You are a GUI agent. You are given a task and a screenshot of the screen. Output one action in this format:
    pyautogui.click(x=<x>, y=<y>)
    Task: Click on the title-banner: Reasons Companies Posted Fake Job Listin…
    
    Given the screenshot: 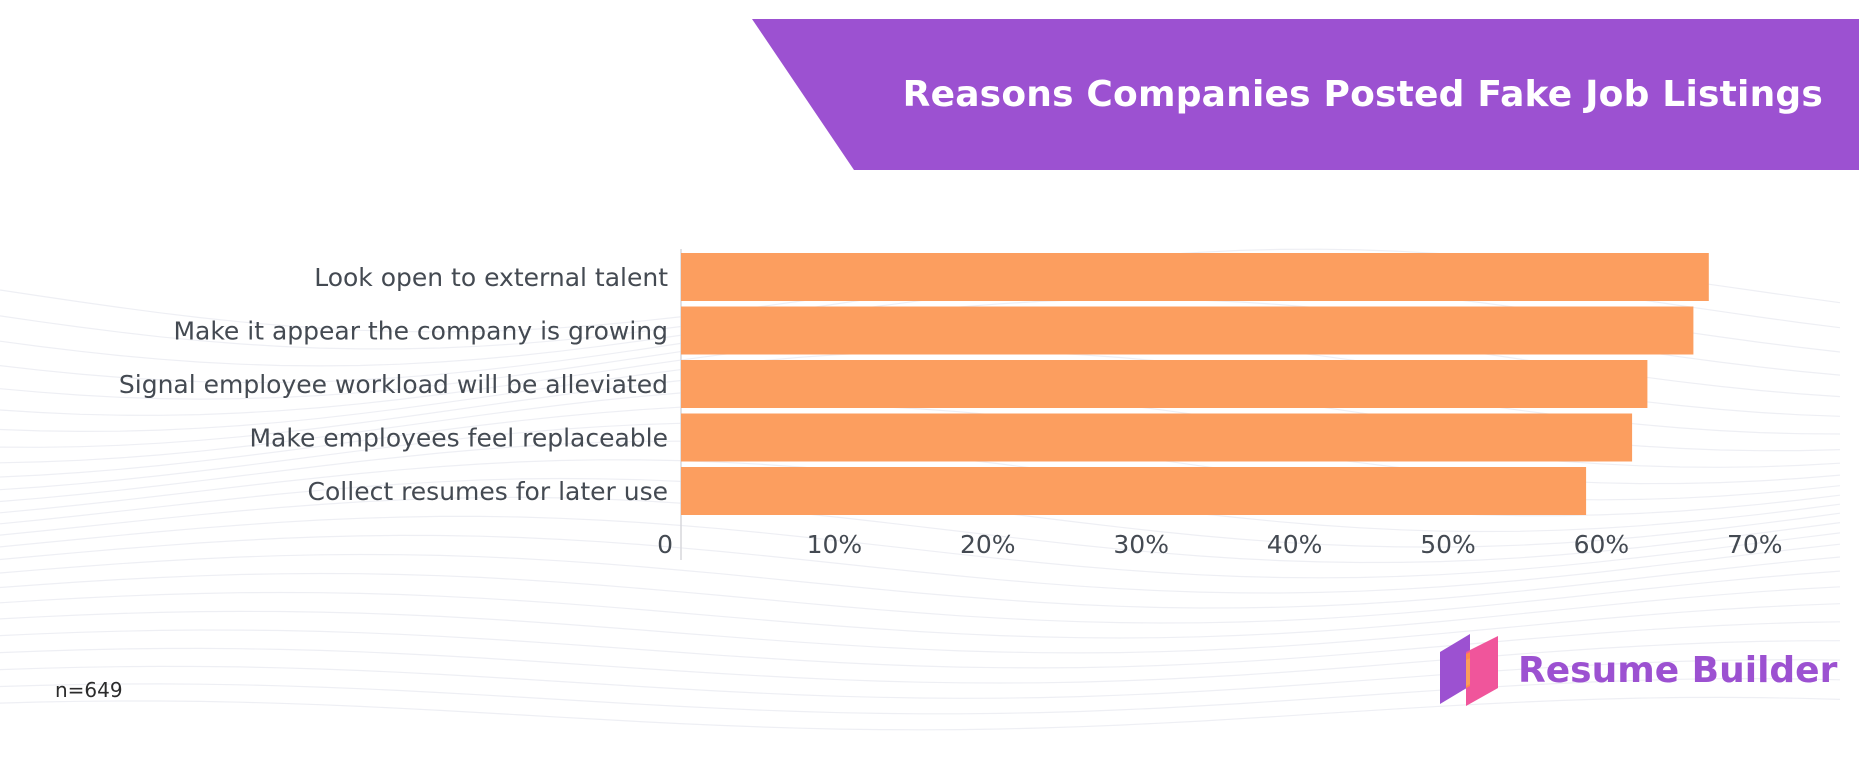 What is the action you would take?
    pyautogui.click(x=1305, y=94)
    